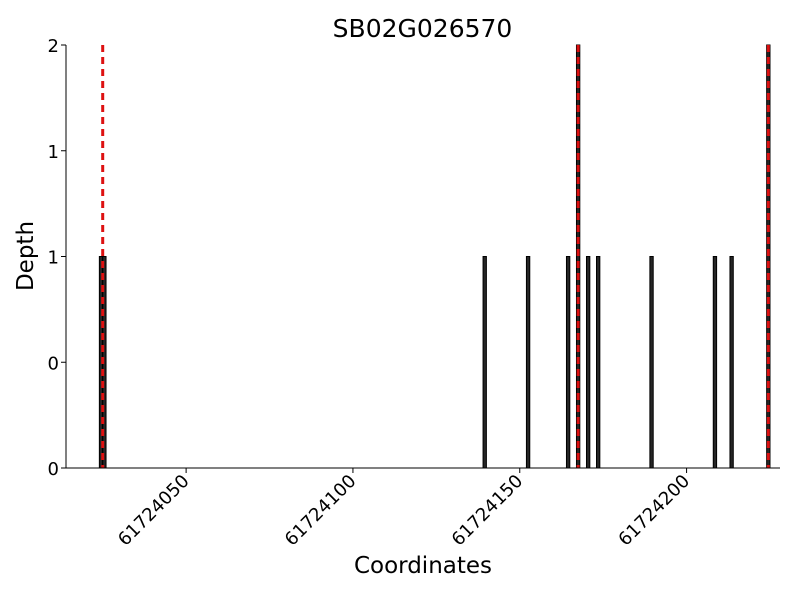 Image resolution: width=800 pixels, height=605 pixels. What do you see at coordinates (654, 511) in the screenshot?
I see `x-tick-label: 61724200` at bounding box center [654, 511].